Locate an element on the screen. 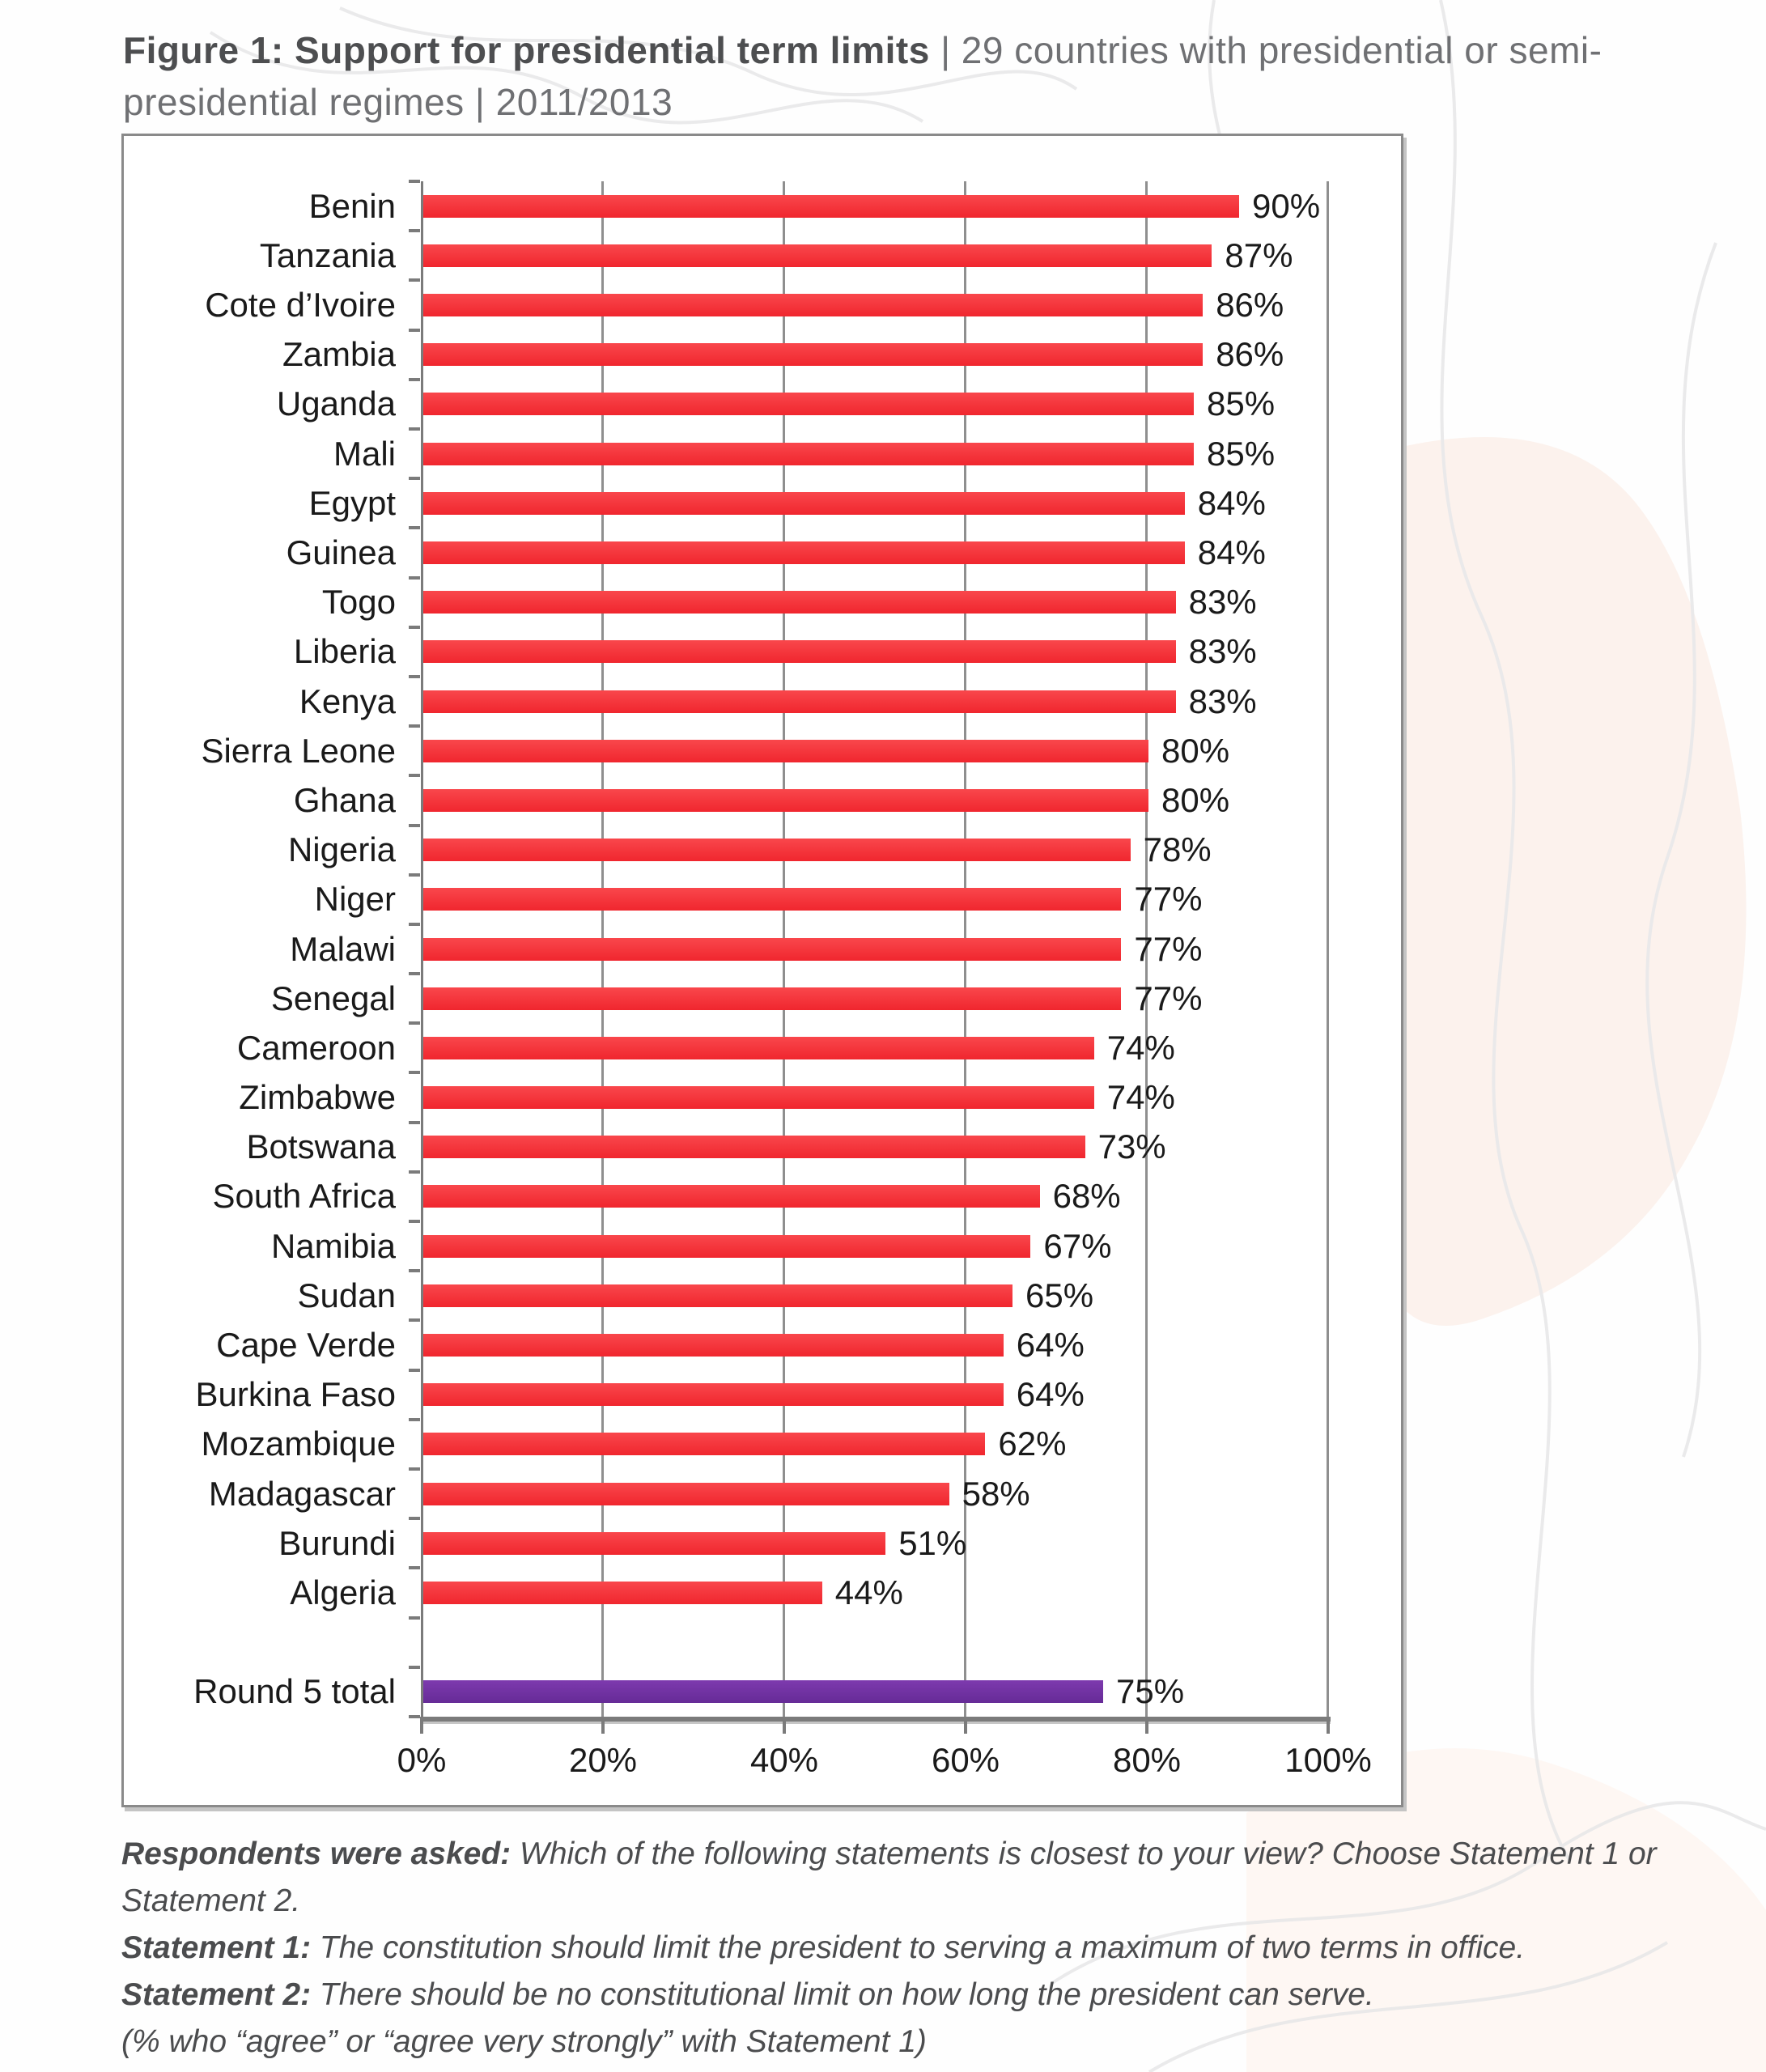 This screenshot has width=1766, height=2072. y-axis-line is located at coordinates (422, 951).